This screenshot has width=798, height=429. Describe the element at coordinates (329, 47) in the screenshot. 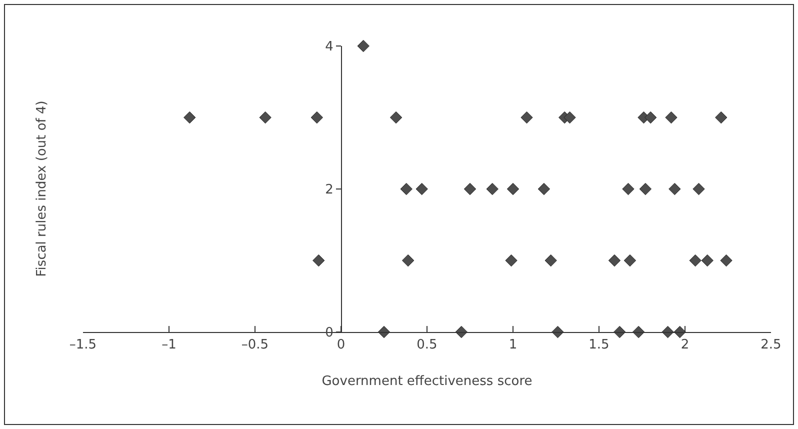

I see `y-tick-label: 4` at that location.